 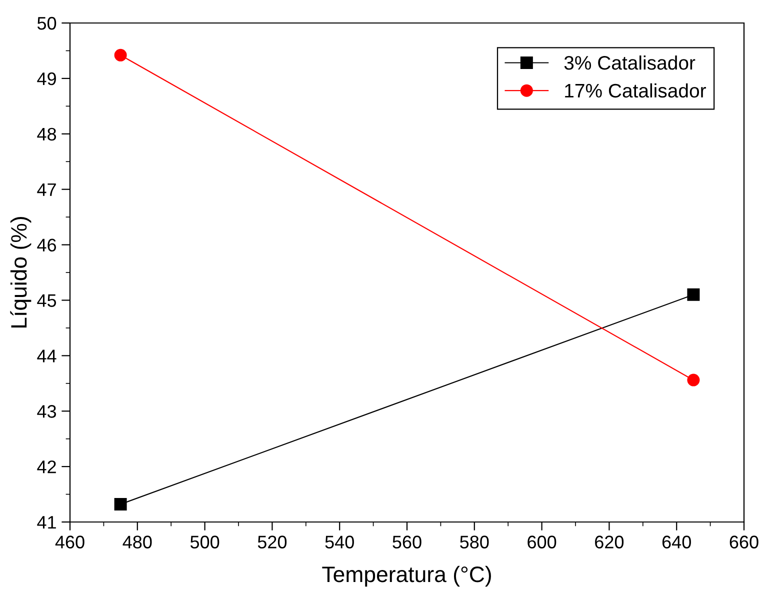 I want to click on x-tick-label: 460, so click(x=69, y=542).